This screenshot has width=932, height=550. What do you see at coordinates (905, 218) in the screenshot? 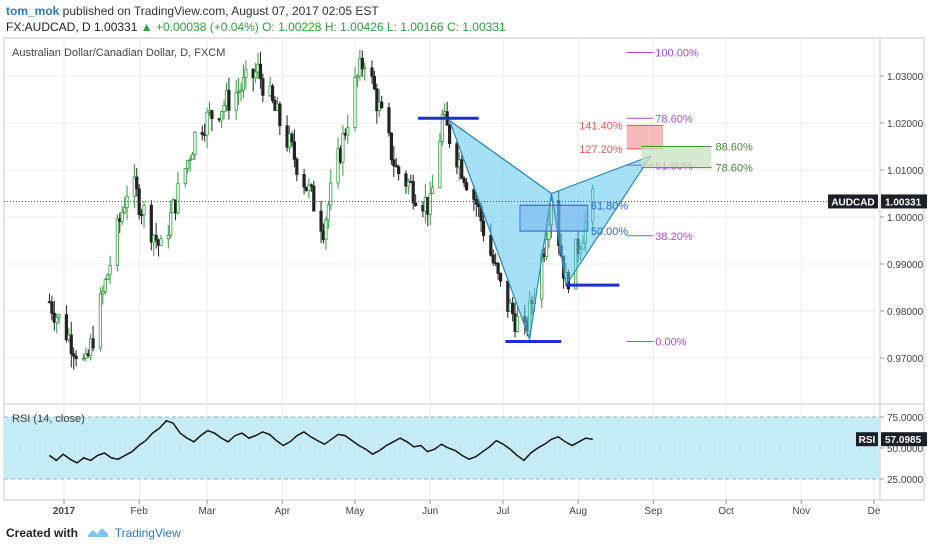
I see `y-tick-label: 1.00000` at bounding box center [905, 218].